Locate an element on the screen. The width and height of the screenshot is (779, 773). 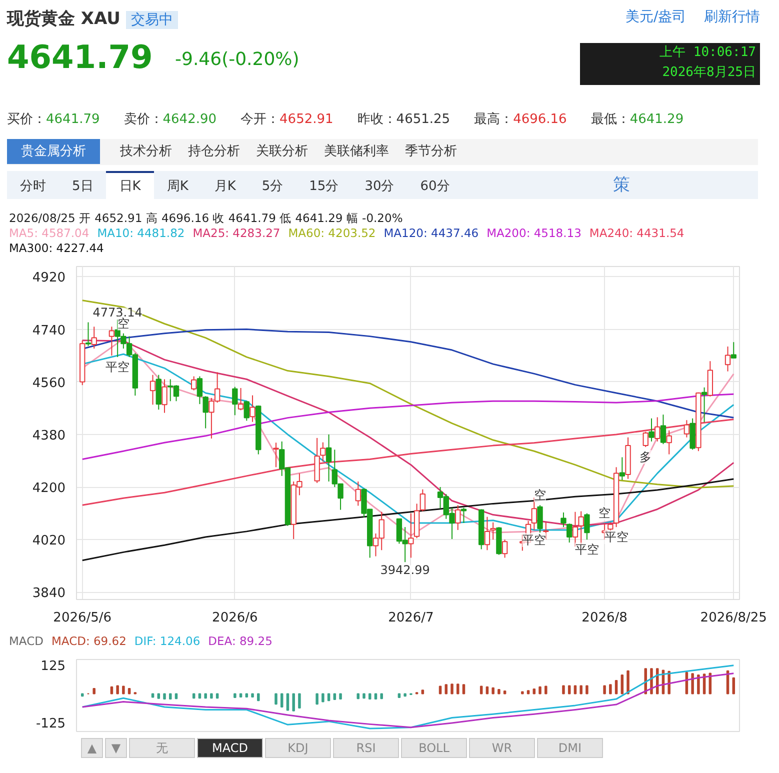
text: 无 is located at coordinates (162, 748).